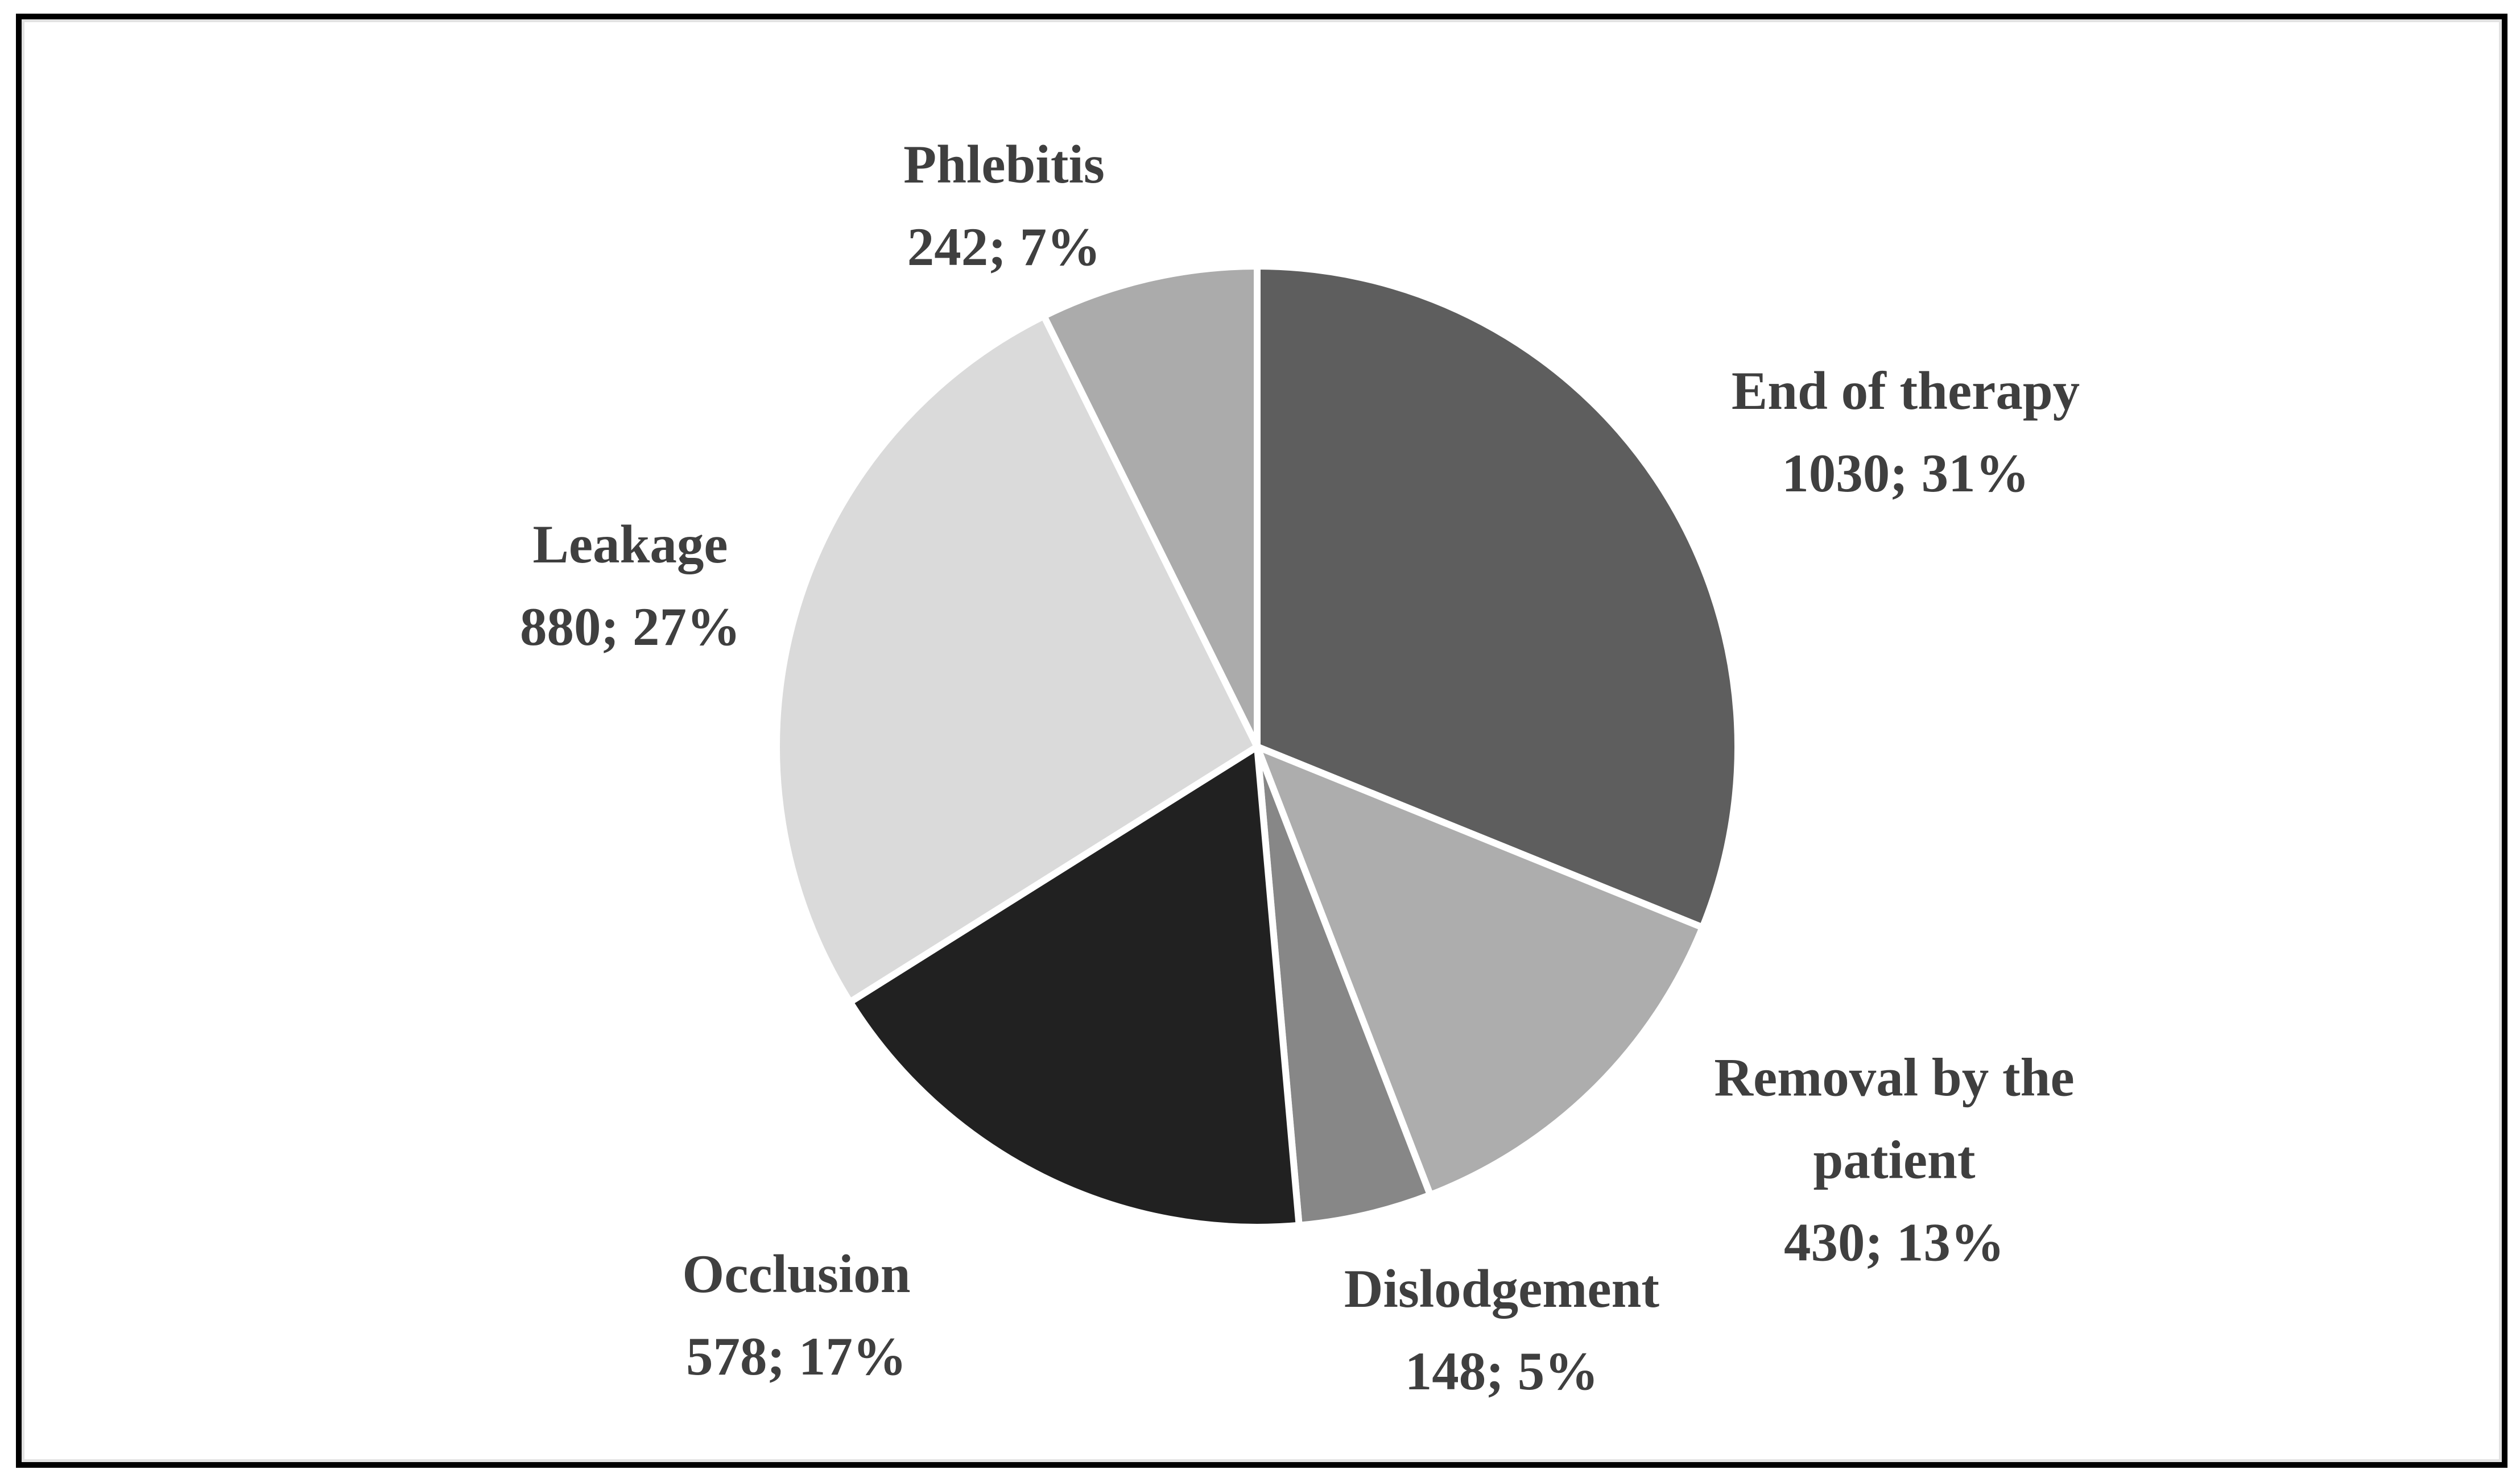  What do you see at coordinates (1344, 987) in the screenshot?
I see `pie-slice-dislodgement` at bounding box center [1344, 987].